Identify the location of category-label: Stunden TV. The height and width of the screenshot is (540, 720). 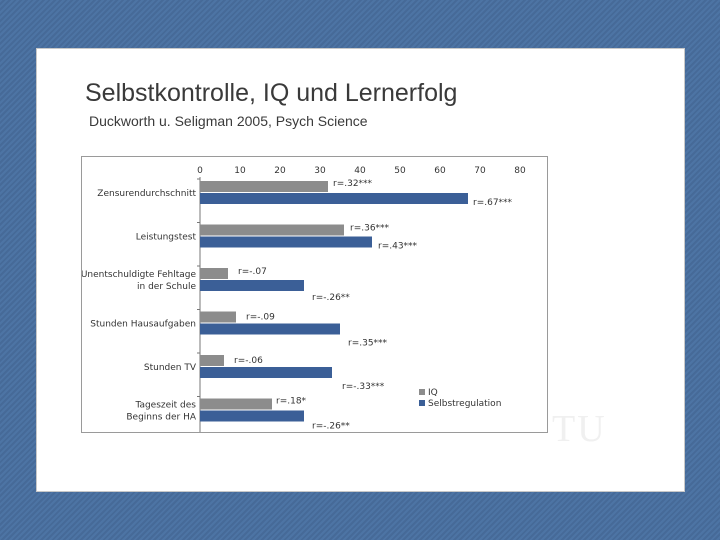
(170, 368).